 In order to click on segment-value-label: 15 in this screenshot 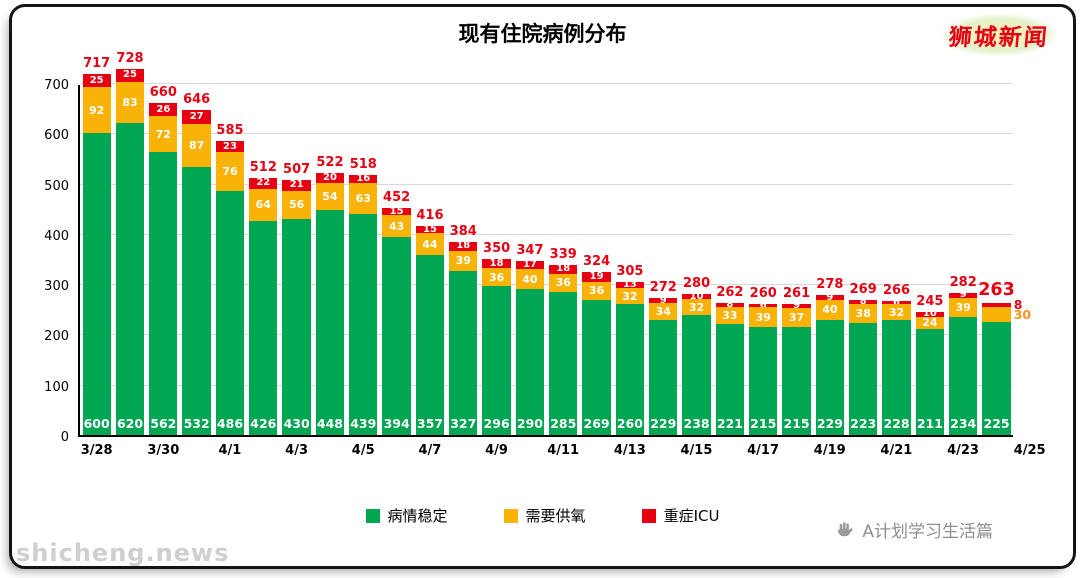, I will do `click(429, 229)`.